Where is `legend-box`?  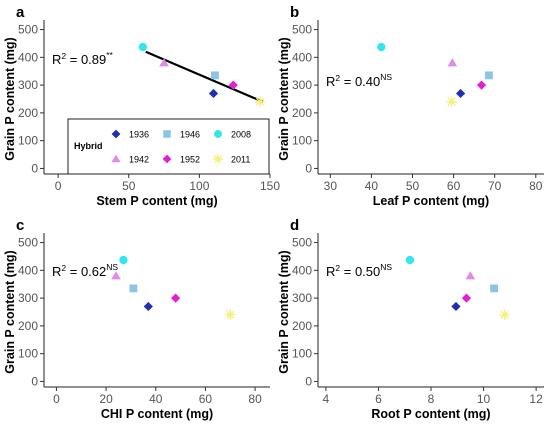
legend-box is located at coordinates (168, 146).